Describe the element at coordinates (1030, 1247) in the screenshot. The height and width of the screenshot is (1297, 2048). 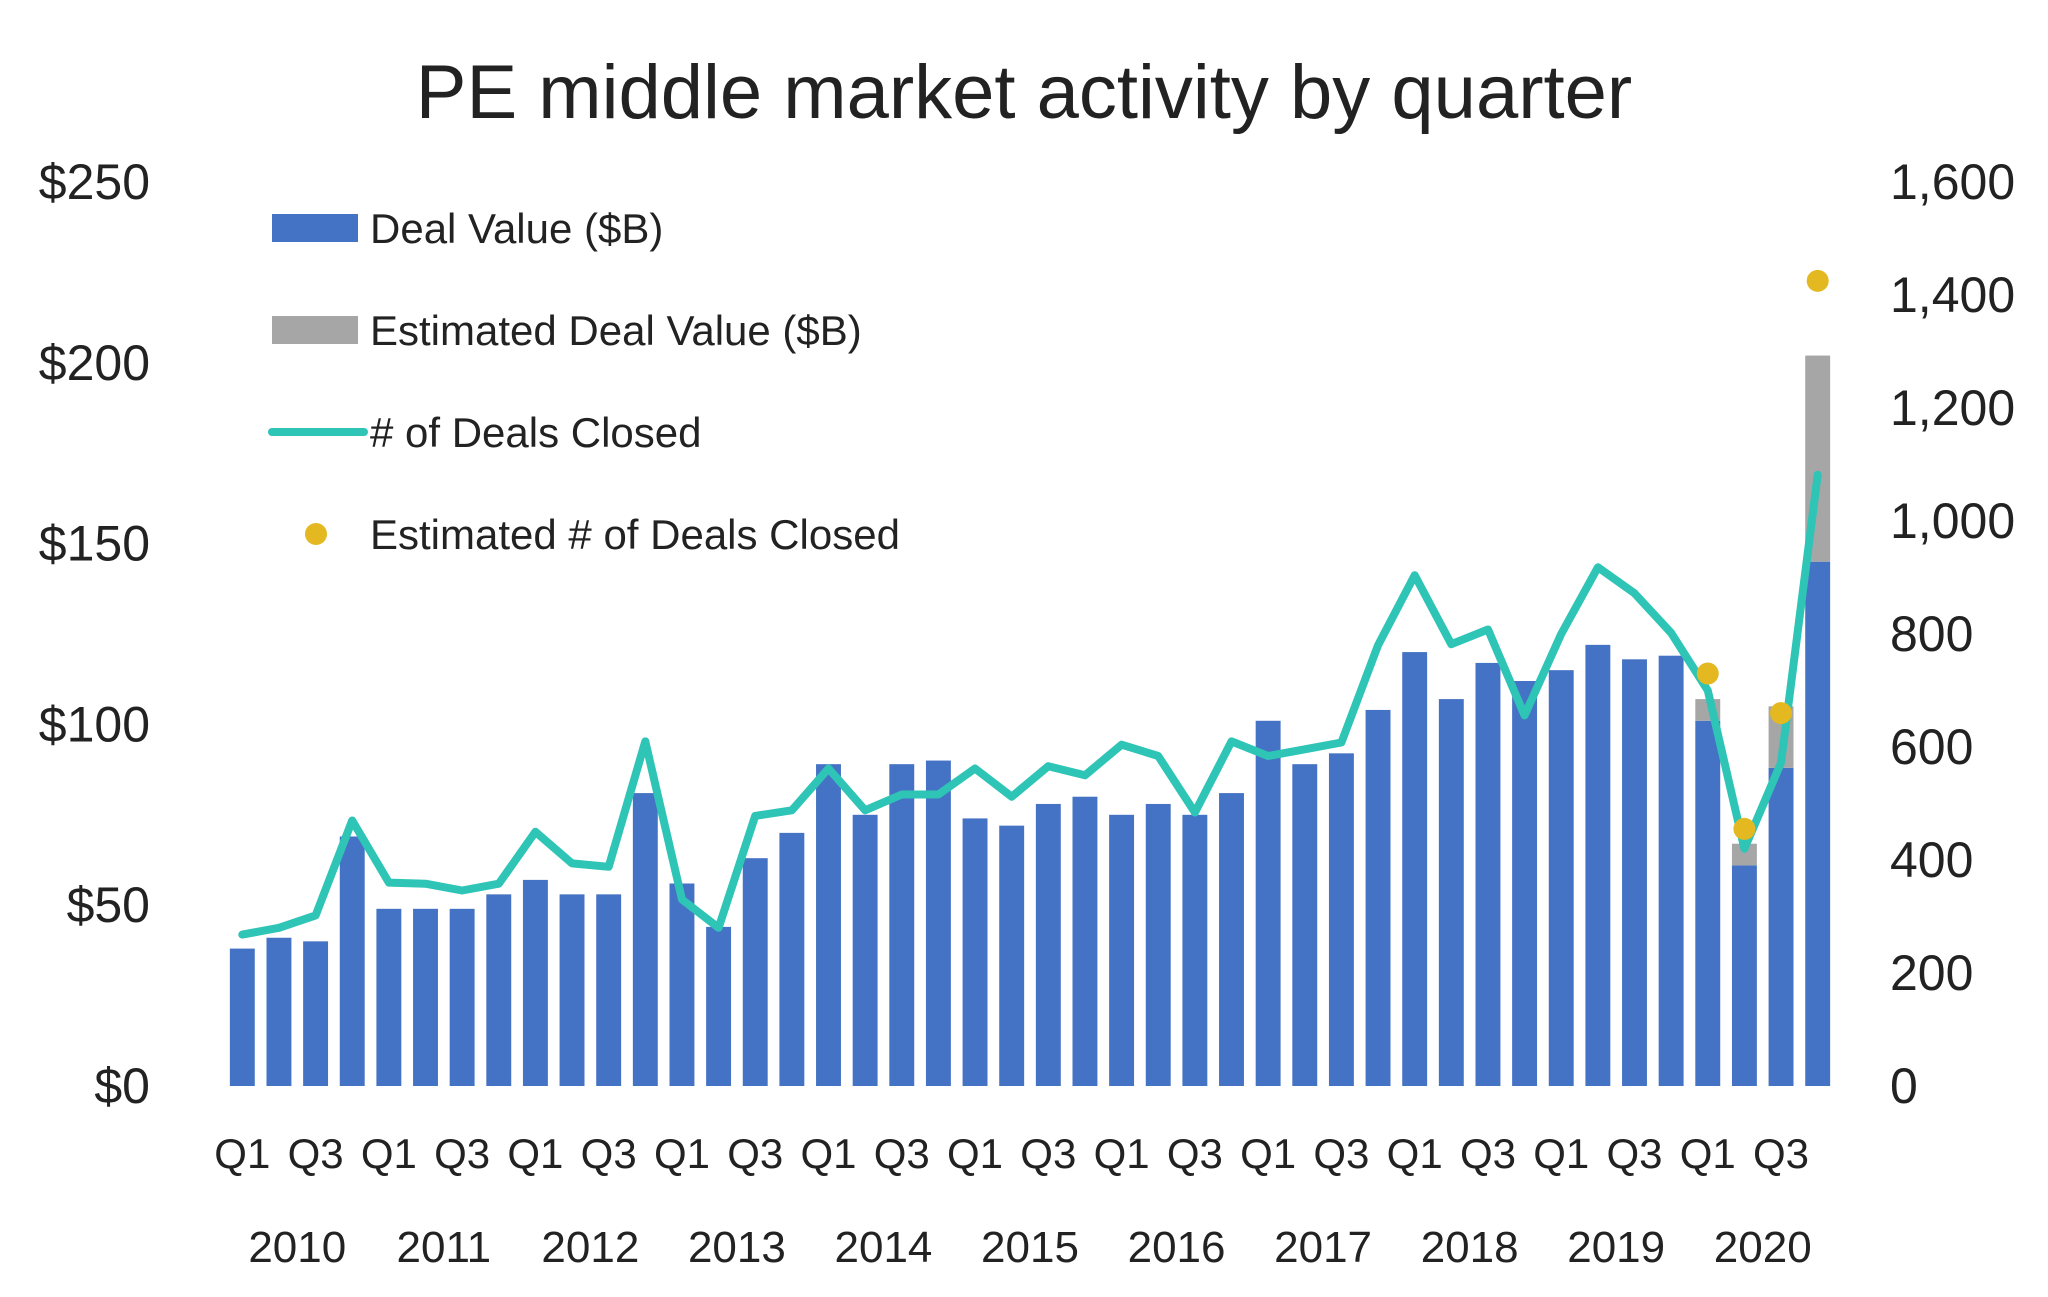
I see `year-label: 2015` at that location.